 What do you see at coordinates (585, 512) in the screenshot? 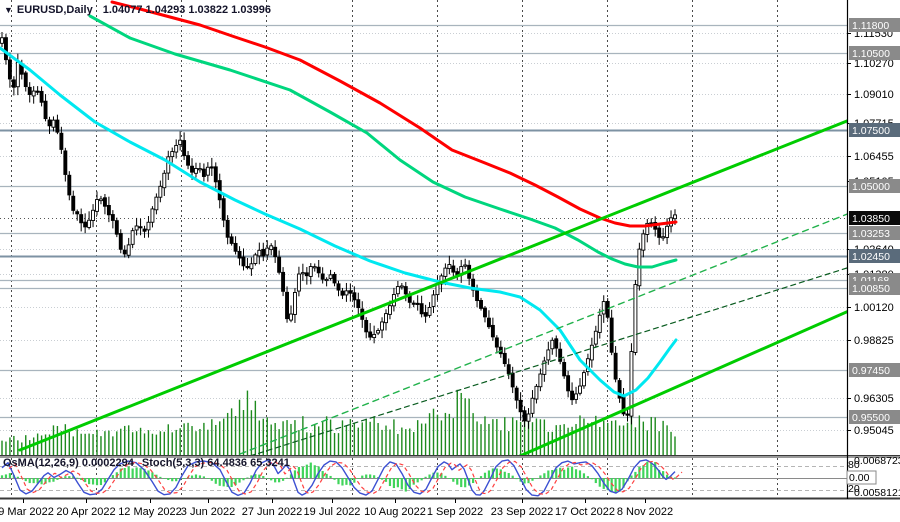
I see `date-label: 17 Oct 2022` at bounding box center [585, 512].